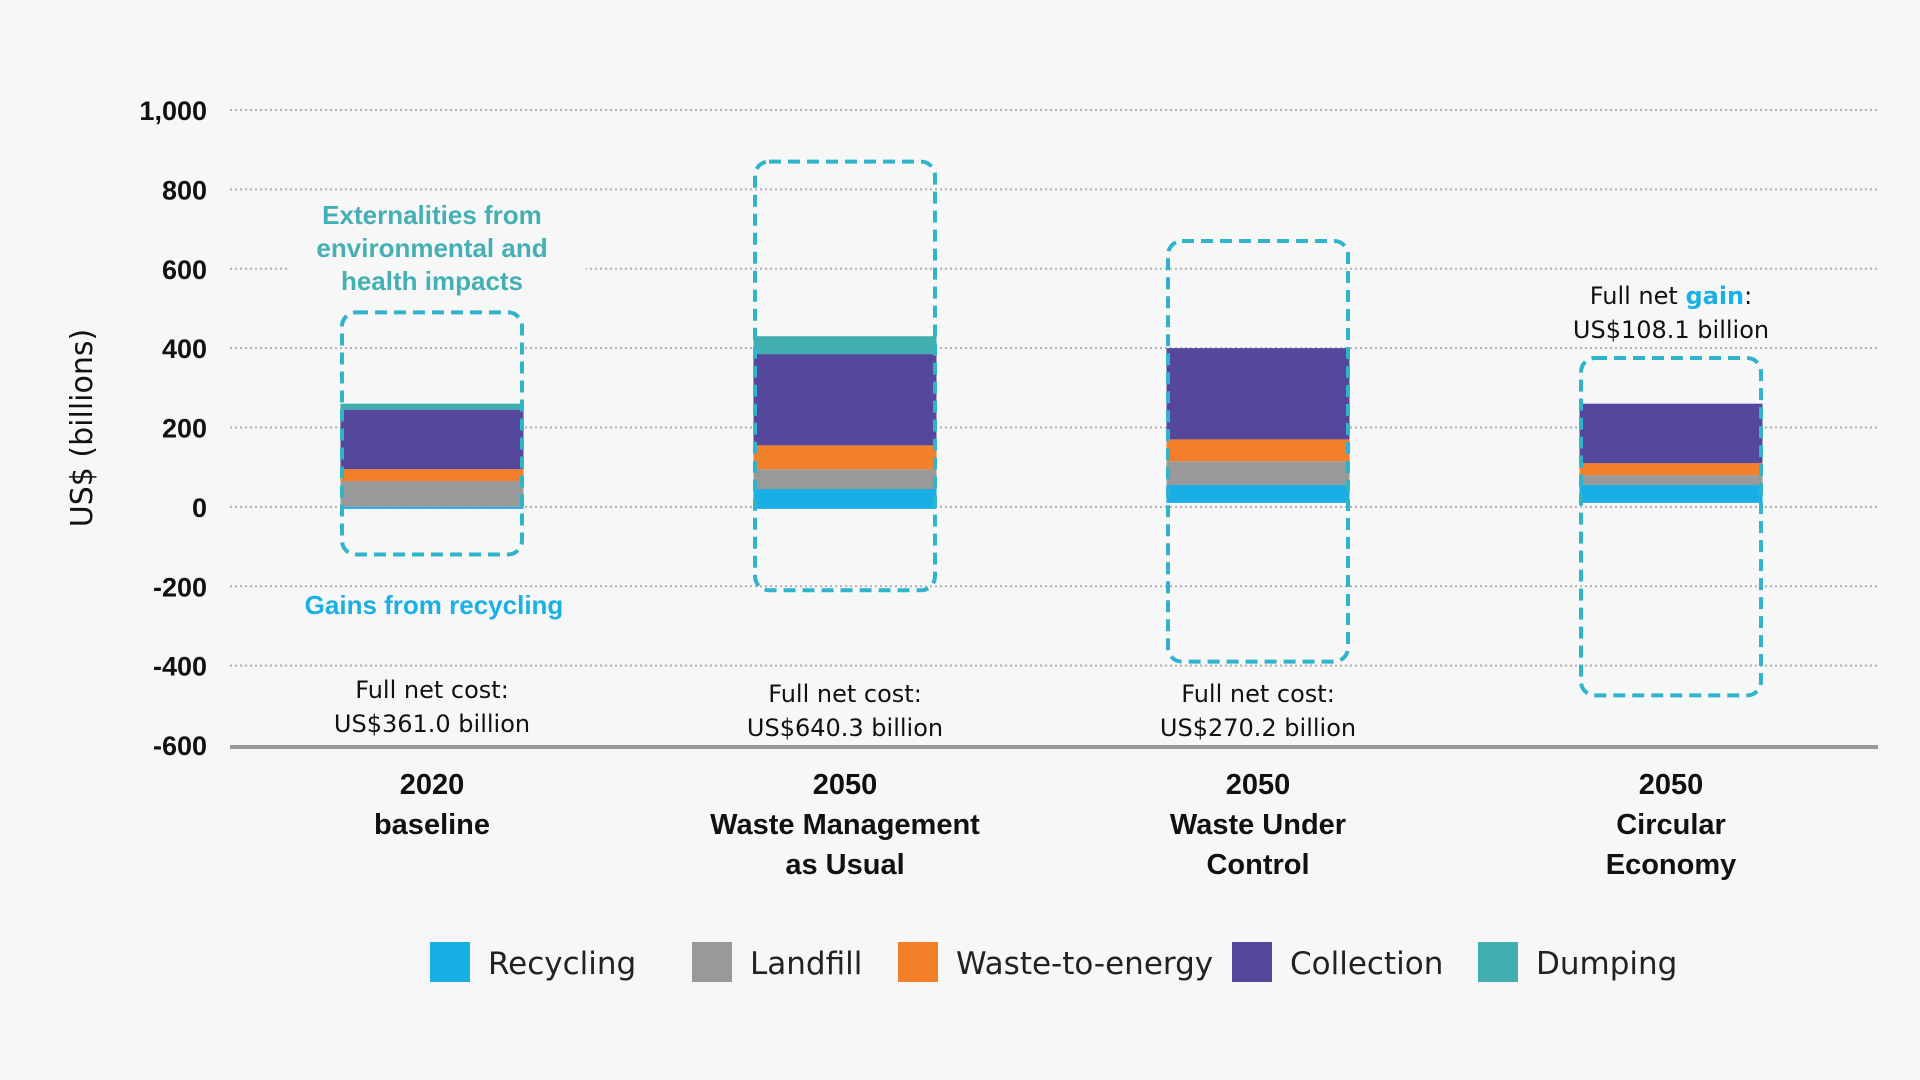 This screenshot has height=1080, width=1920. I want to click on net-label-amount: US$361.0 billion, so click(432, 724).